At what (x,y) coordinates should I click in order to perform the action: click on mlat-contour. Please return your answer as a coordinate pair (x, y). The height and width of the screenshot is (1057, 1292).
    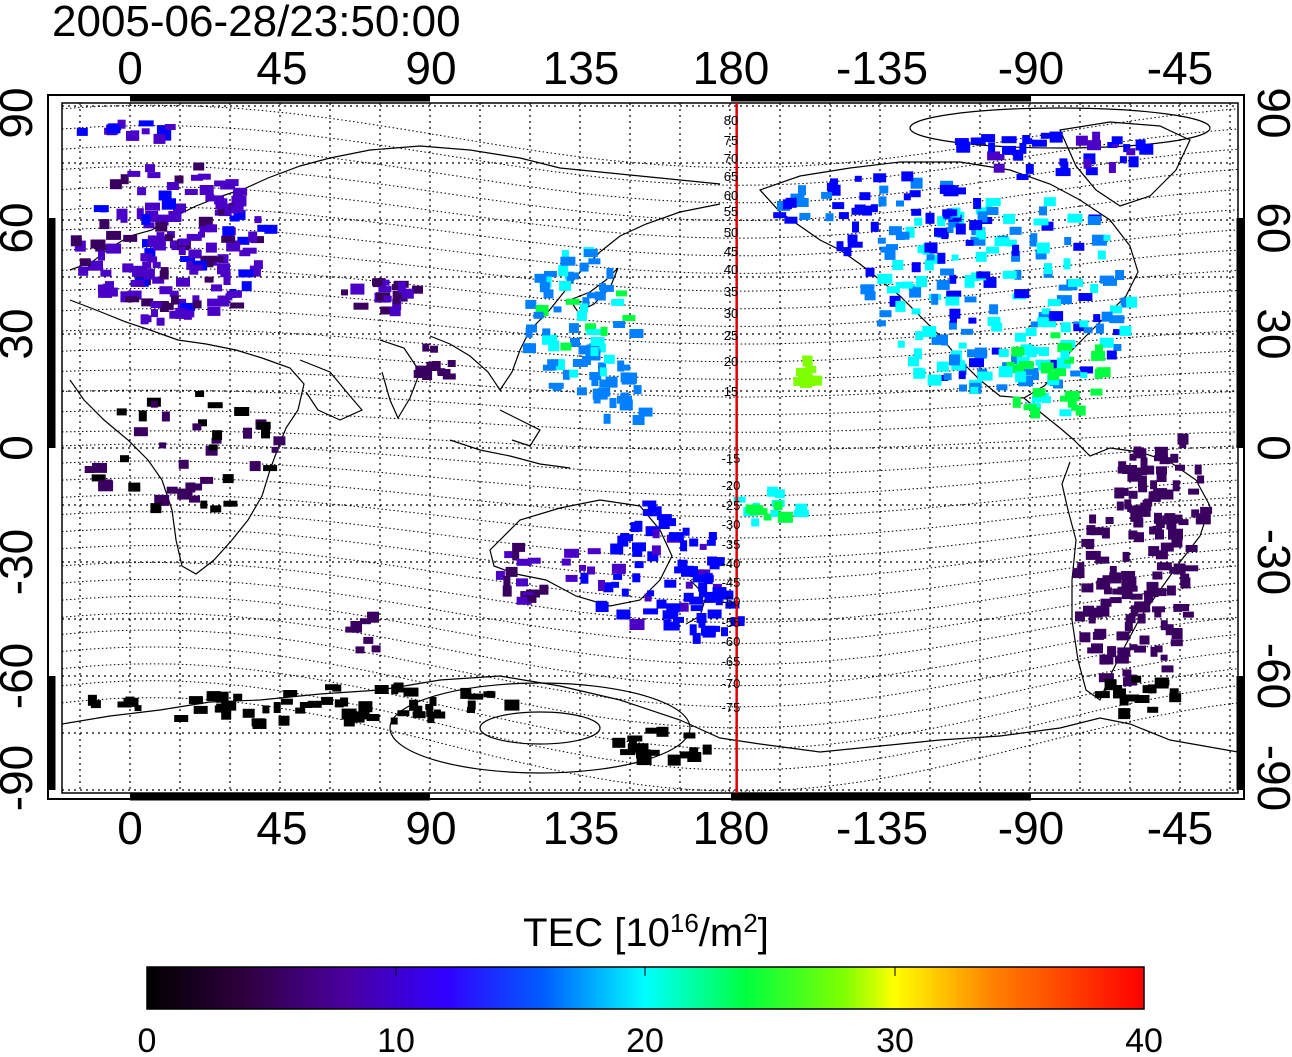
    Looking at the image, I should click on (650, 649).